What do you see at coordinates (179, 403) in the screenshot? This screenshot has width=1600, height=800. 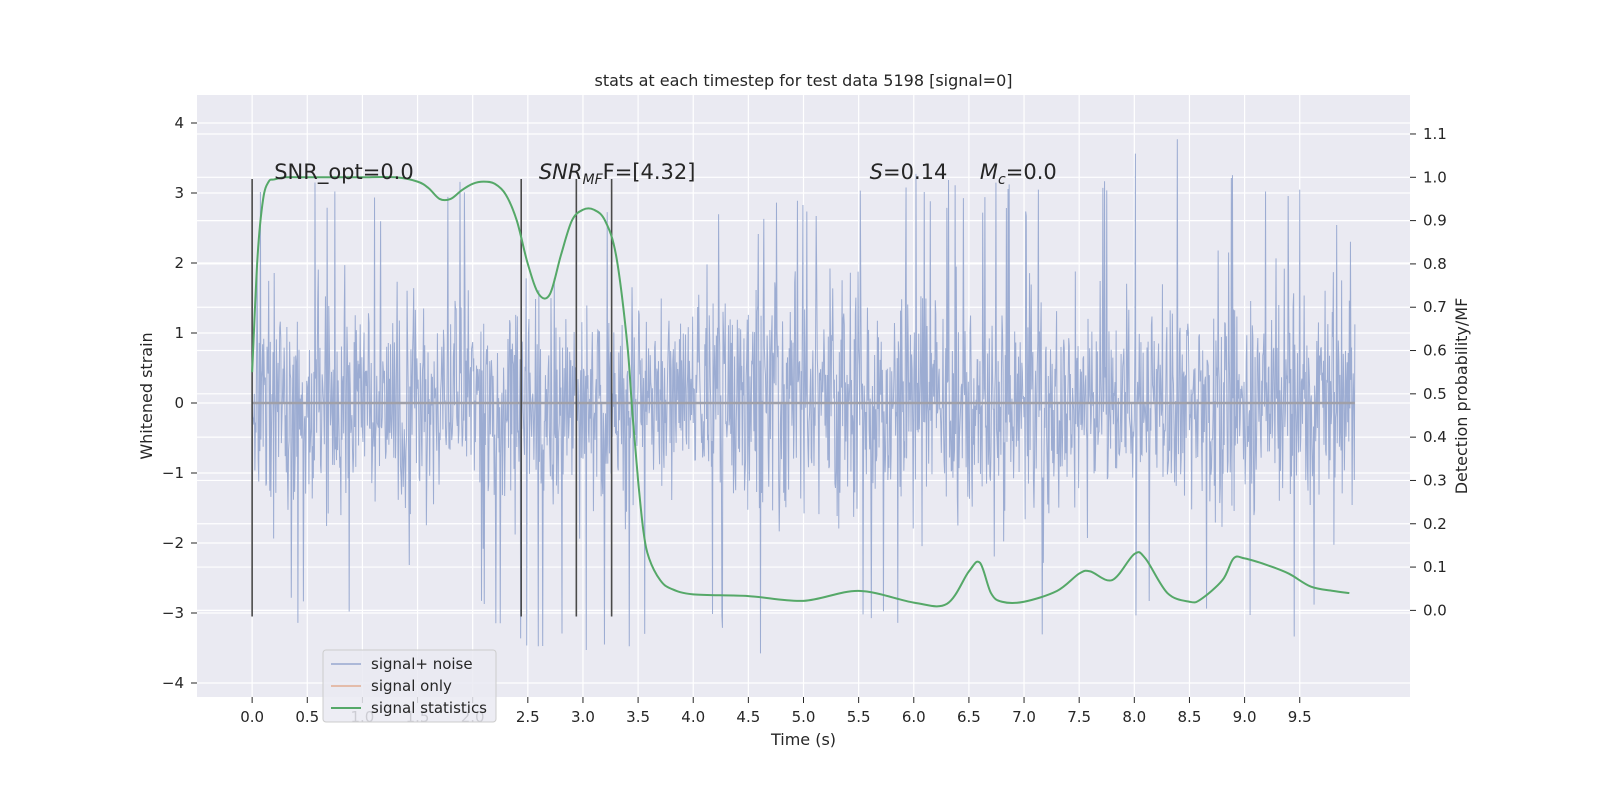 I see `y-tick-label: 0` at bounding box center [179, 403].